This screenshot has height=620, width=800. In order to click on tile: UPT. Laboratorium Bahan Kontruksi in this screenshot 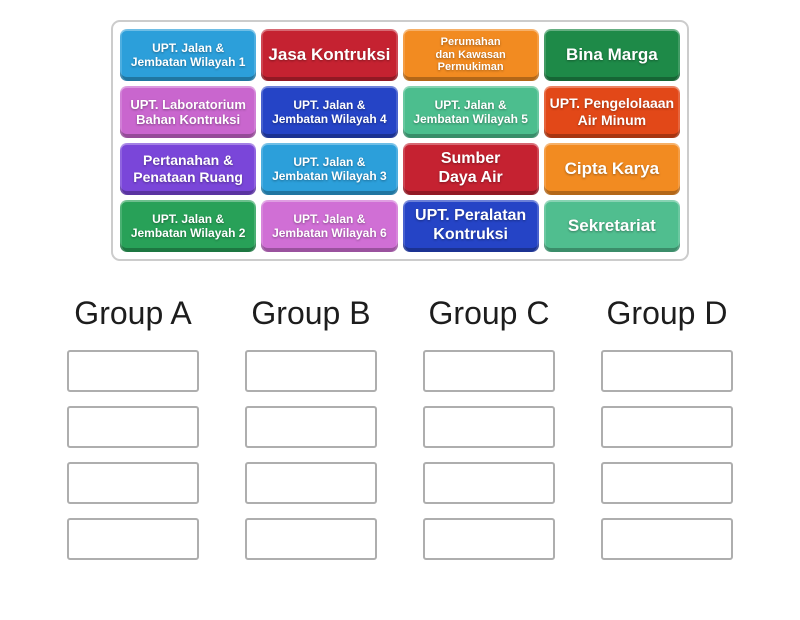, I will do `click(188, 112)`.